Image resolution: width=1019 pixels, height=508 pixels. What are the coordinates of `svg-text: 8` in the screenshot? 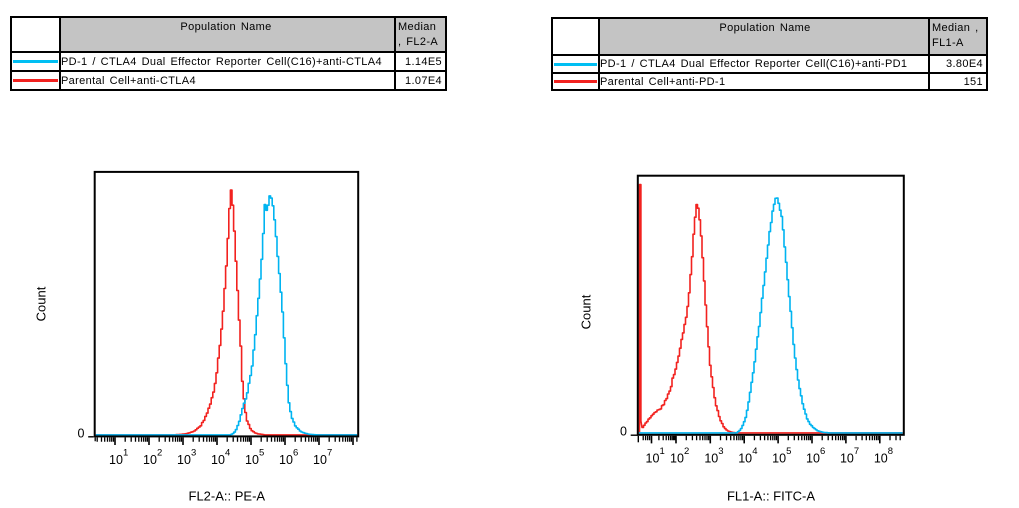 It's located at (890, 451).